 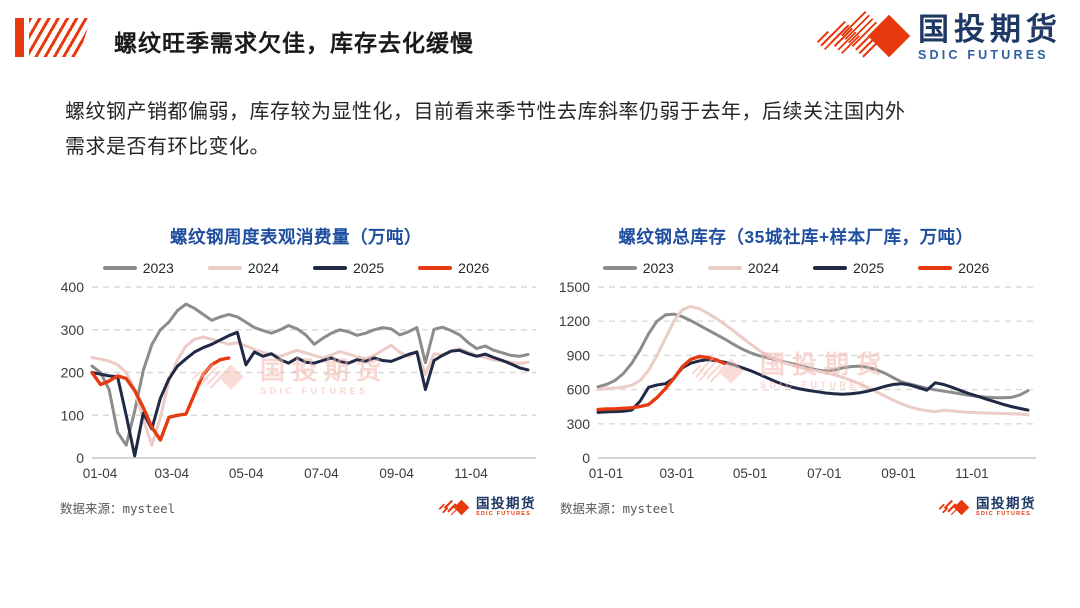 What do you see at coordinates (796, 237) in the screenshot?
I see `inventory-chart-title: 螺纹钢总库存（35城社库+样本厂库，万吨）` at bounding box center [796, 237].